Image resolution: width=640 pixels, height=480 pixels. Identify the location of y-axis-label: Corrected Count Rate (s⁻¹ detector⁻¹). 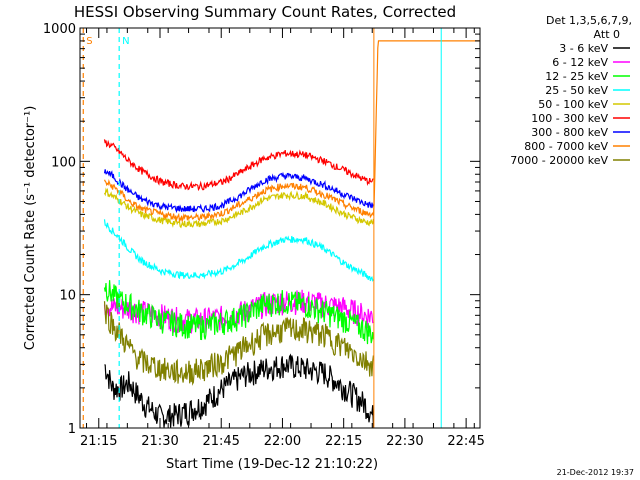
(30, 228).